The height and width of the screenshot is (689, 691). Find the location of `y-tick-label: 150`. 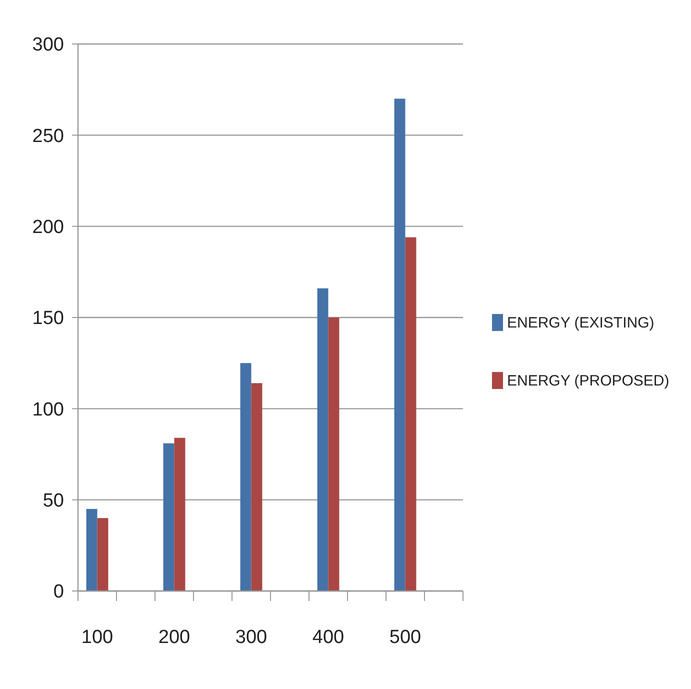

y-tick-label: 150 is located at coordinates (48, 319).